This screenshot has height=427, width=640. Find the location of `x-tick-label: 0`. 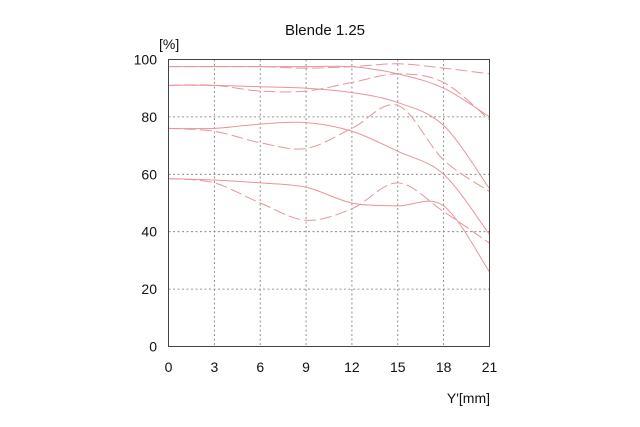

x-tick-label: 0 is located at coordinates (169, 367).